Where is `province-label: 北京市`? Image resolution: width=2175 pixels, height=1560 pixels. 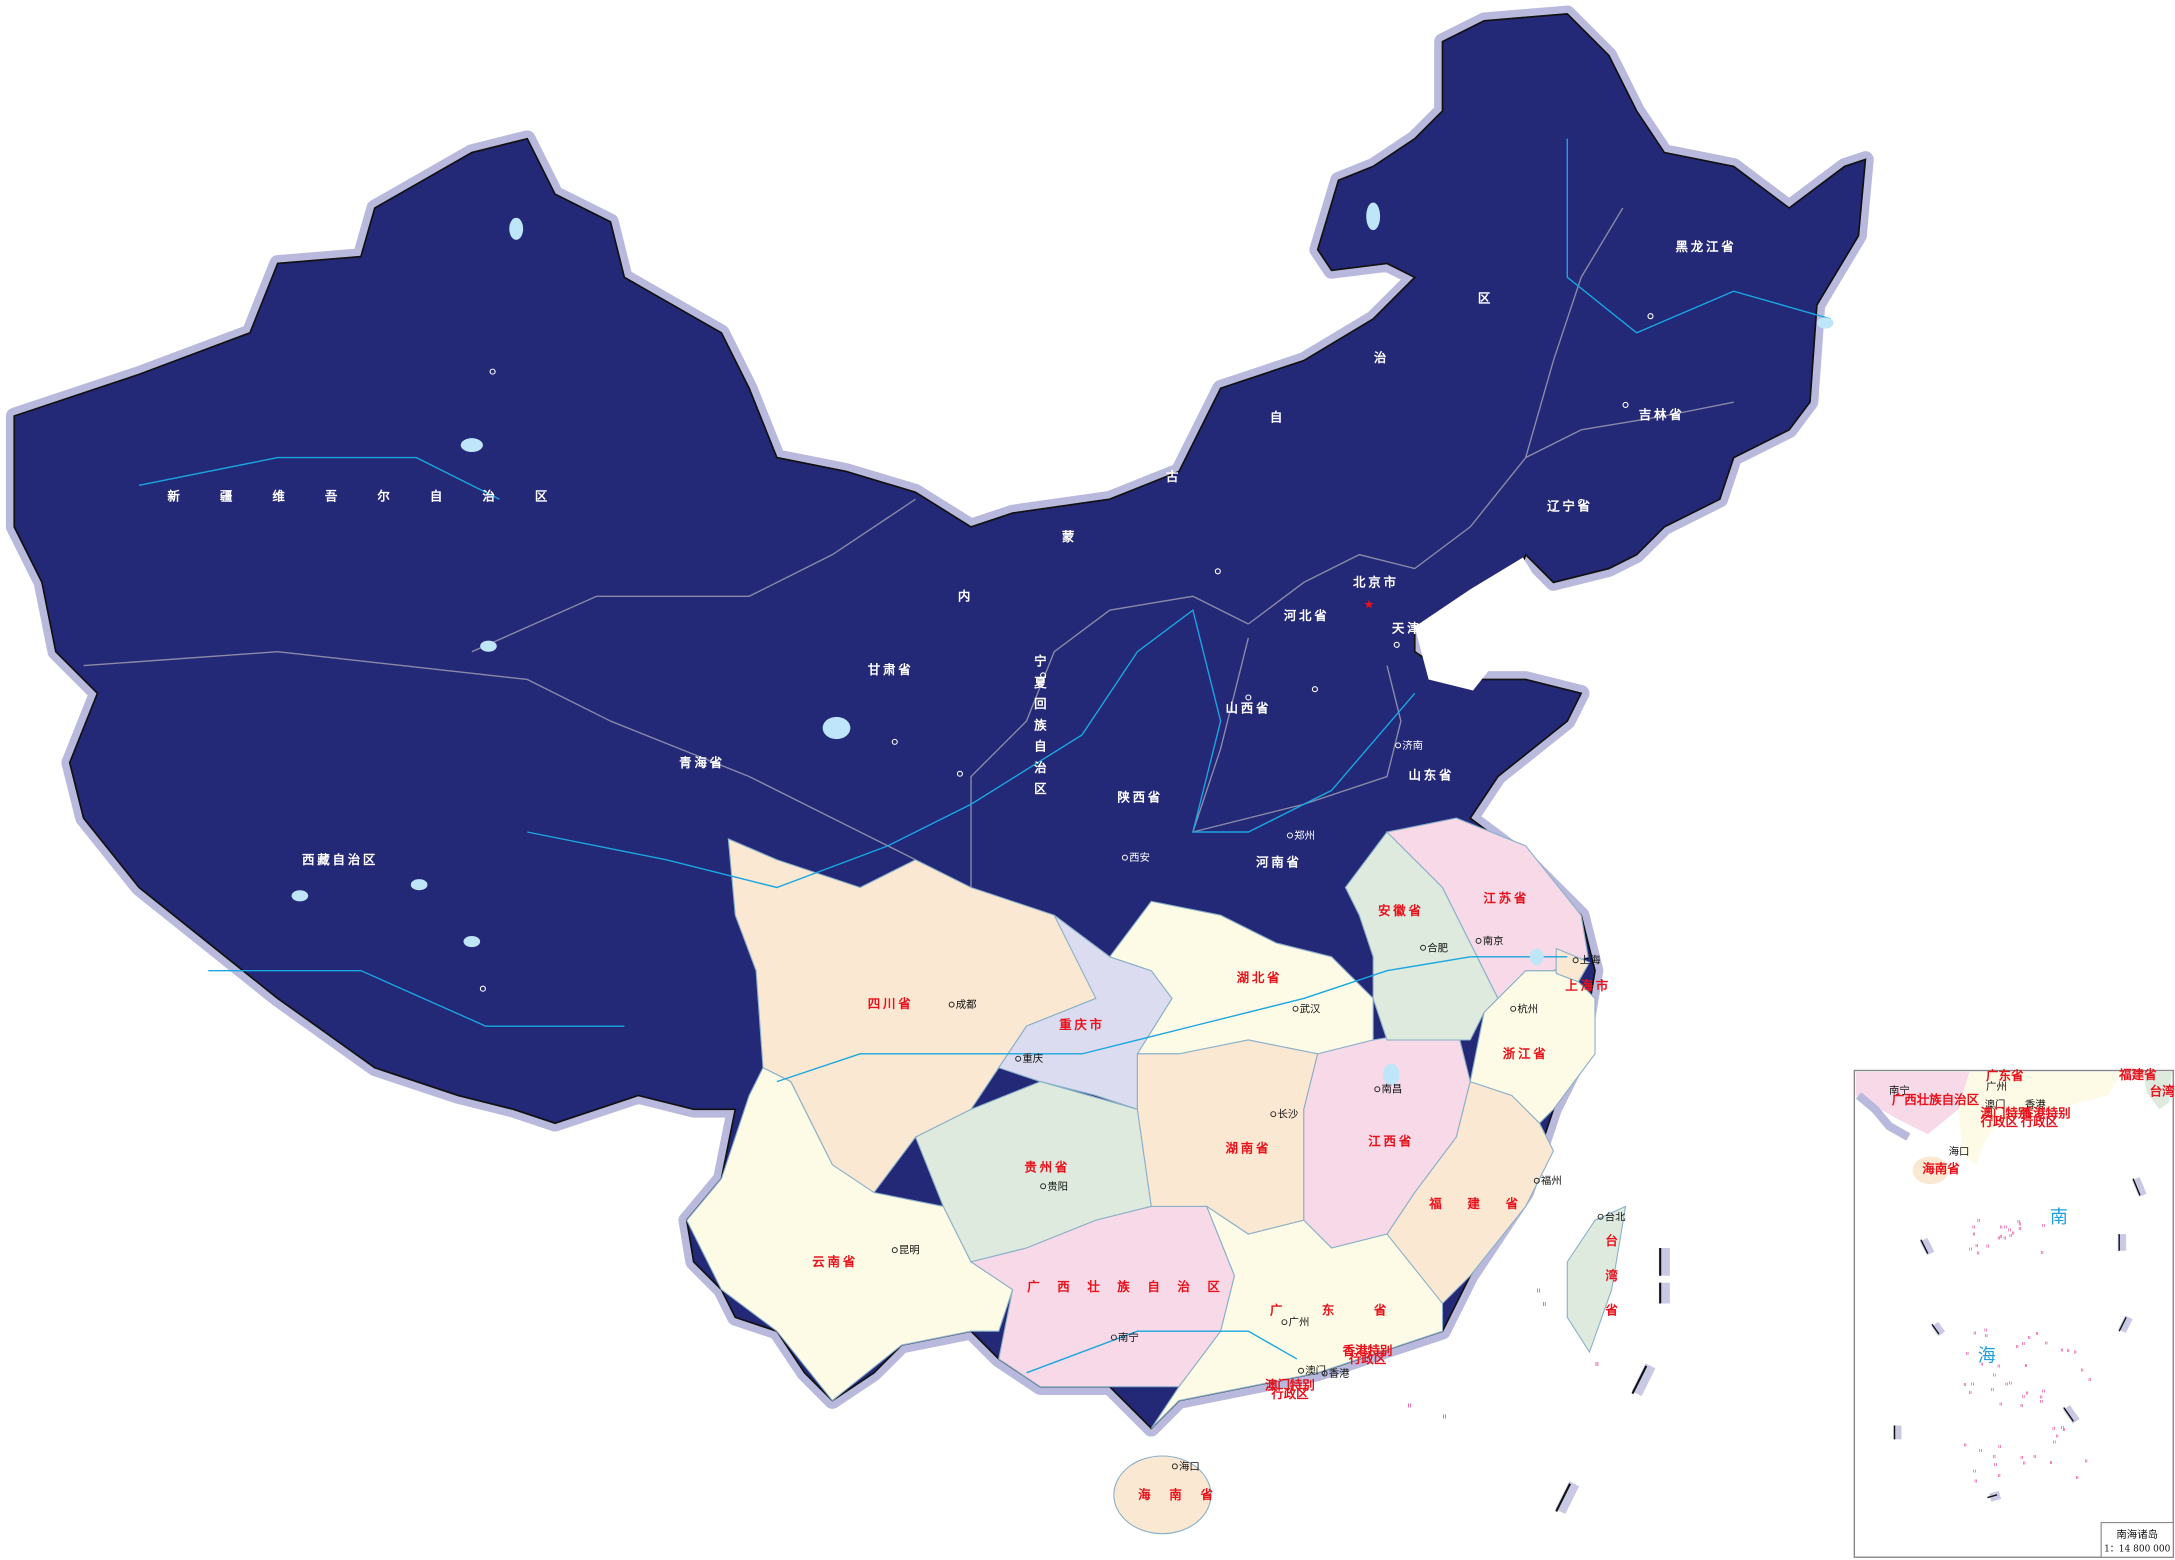 province-label: 北京市 is located at coordinates (1376, 582).